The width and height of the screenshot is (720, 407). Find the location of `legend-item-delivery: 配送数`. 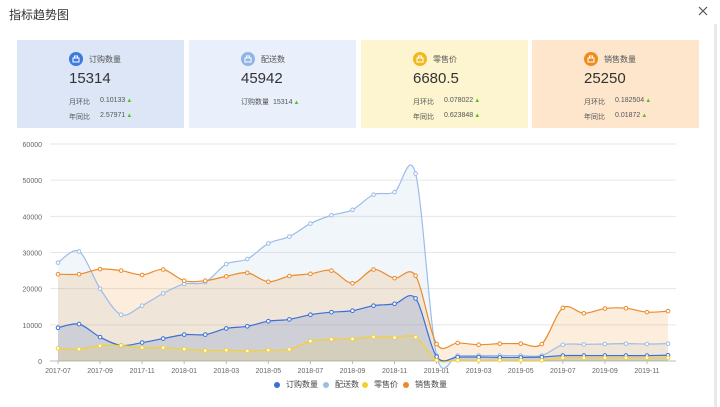

legend-item-delivery: 配送数 is located at coordinates (341, 384).